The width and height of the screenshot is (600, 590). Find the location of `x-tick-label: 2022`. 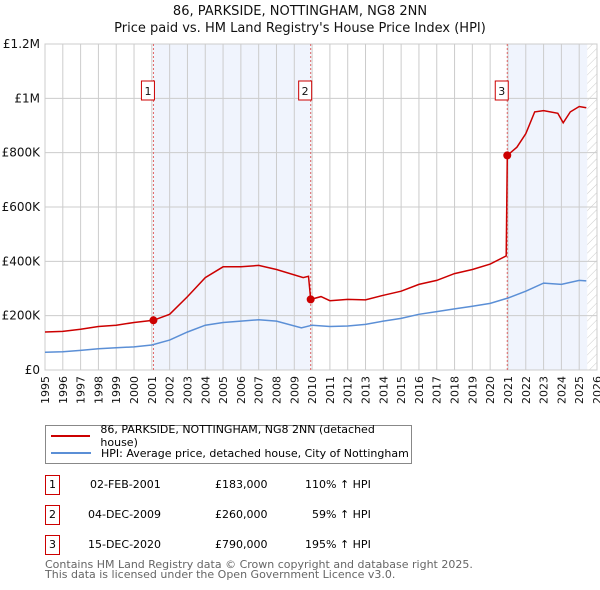

x-tick-label: 2022 is located at coordinates (526, 390).